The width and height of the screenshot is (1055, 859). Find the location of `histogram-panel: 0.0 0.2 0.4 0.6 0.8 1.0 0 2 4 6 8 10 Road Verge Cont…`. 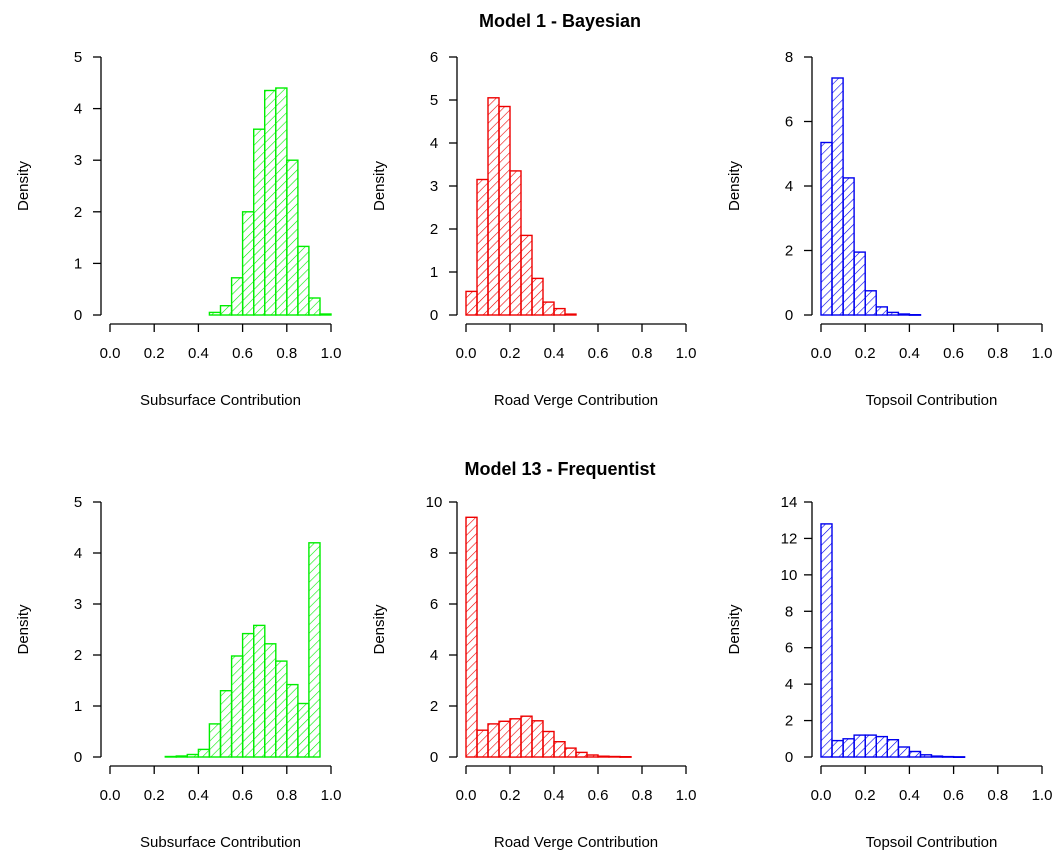

histogram-panel: 0.0 0.2 0.4 0.6 0.8 1.0 0 2 4 6 8 10 Road Verge Cont… is located at coordinates (533, 672).